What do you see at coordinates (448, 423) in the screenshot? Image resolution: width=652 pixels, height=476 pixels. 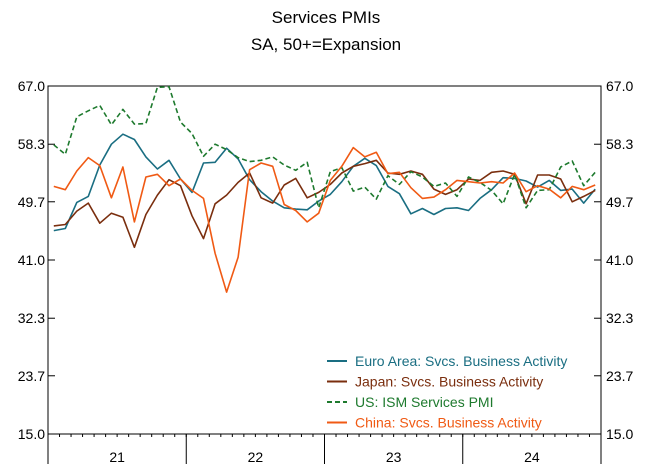 I see `legend-label-4: China: Svcs. Business Activity` at bounding box center [448, 423].